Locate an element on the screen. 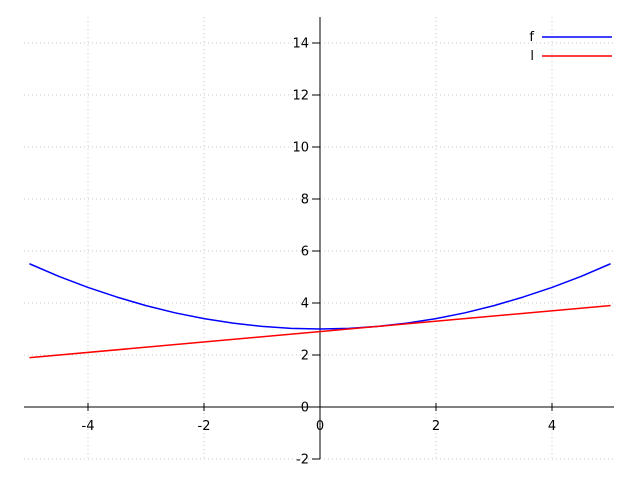 This screenshot has width=640, height=480. y-tick-label: 12 is located at coordinates (300, 96).